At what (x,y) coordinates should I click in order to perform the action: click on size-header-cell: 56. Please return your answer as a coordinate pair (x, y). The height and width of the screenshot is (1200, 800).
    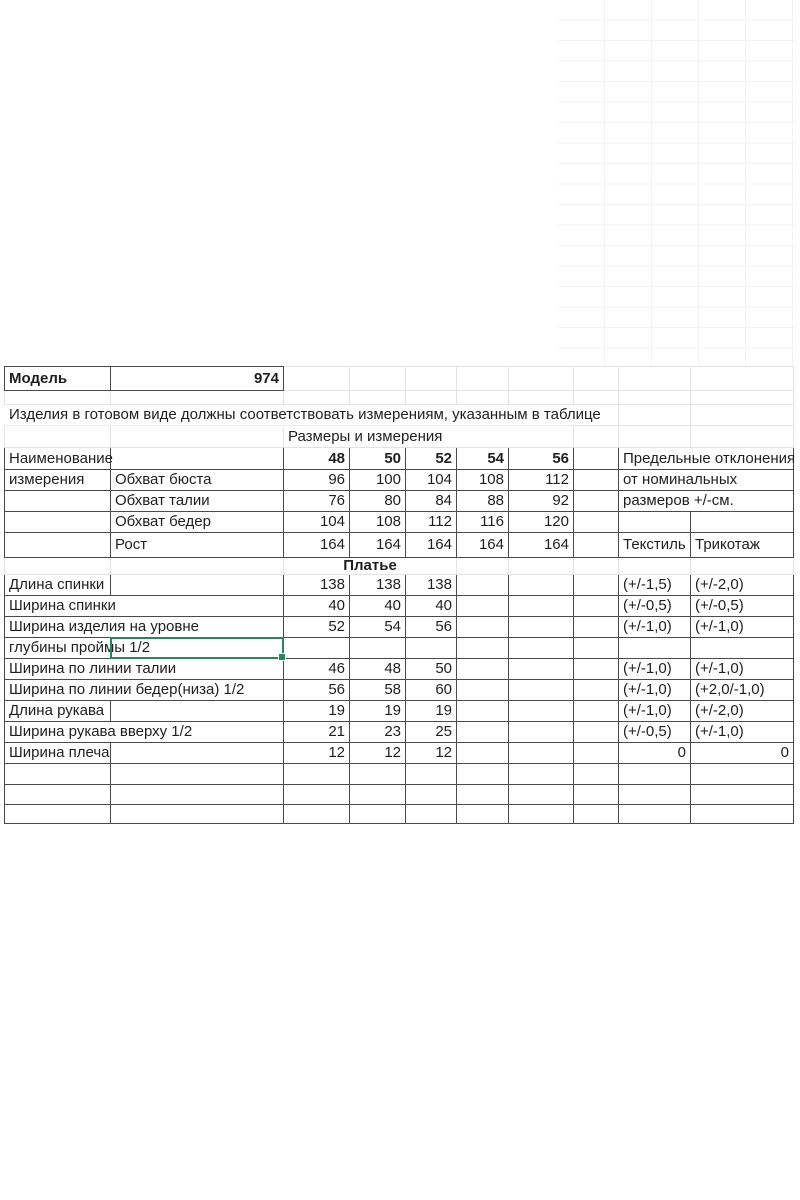
    Looking at the image, I should click on (541, 458).